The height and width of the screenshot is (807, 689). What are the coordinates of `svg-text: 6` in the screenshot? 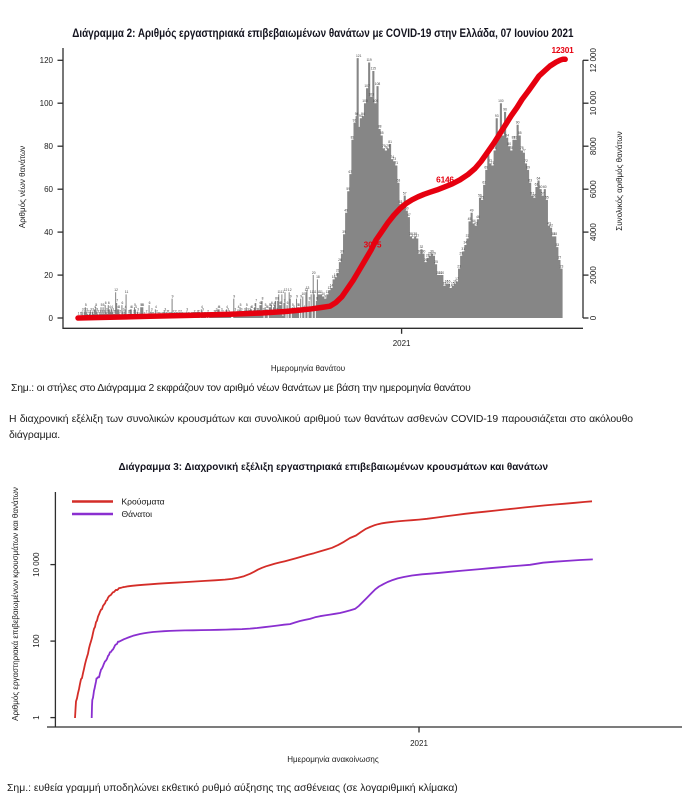 It's located at (272, 303).